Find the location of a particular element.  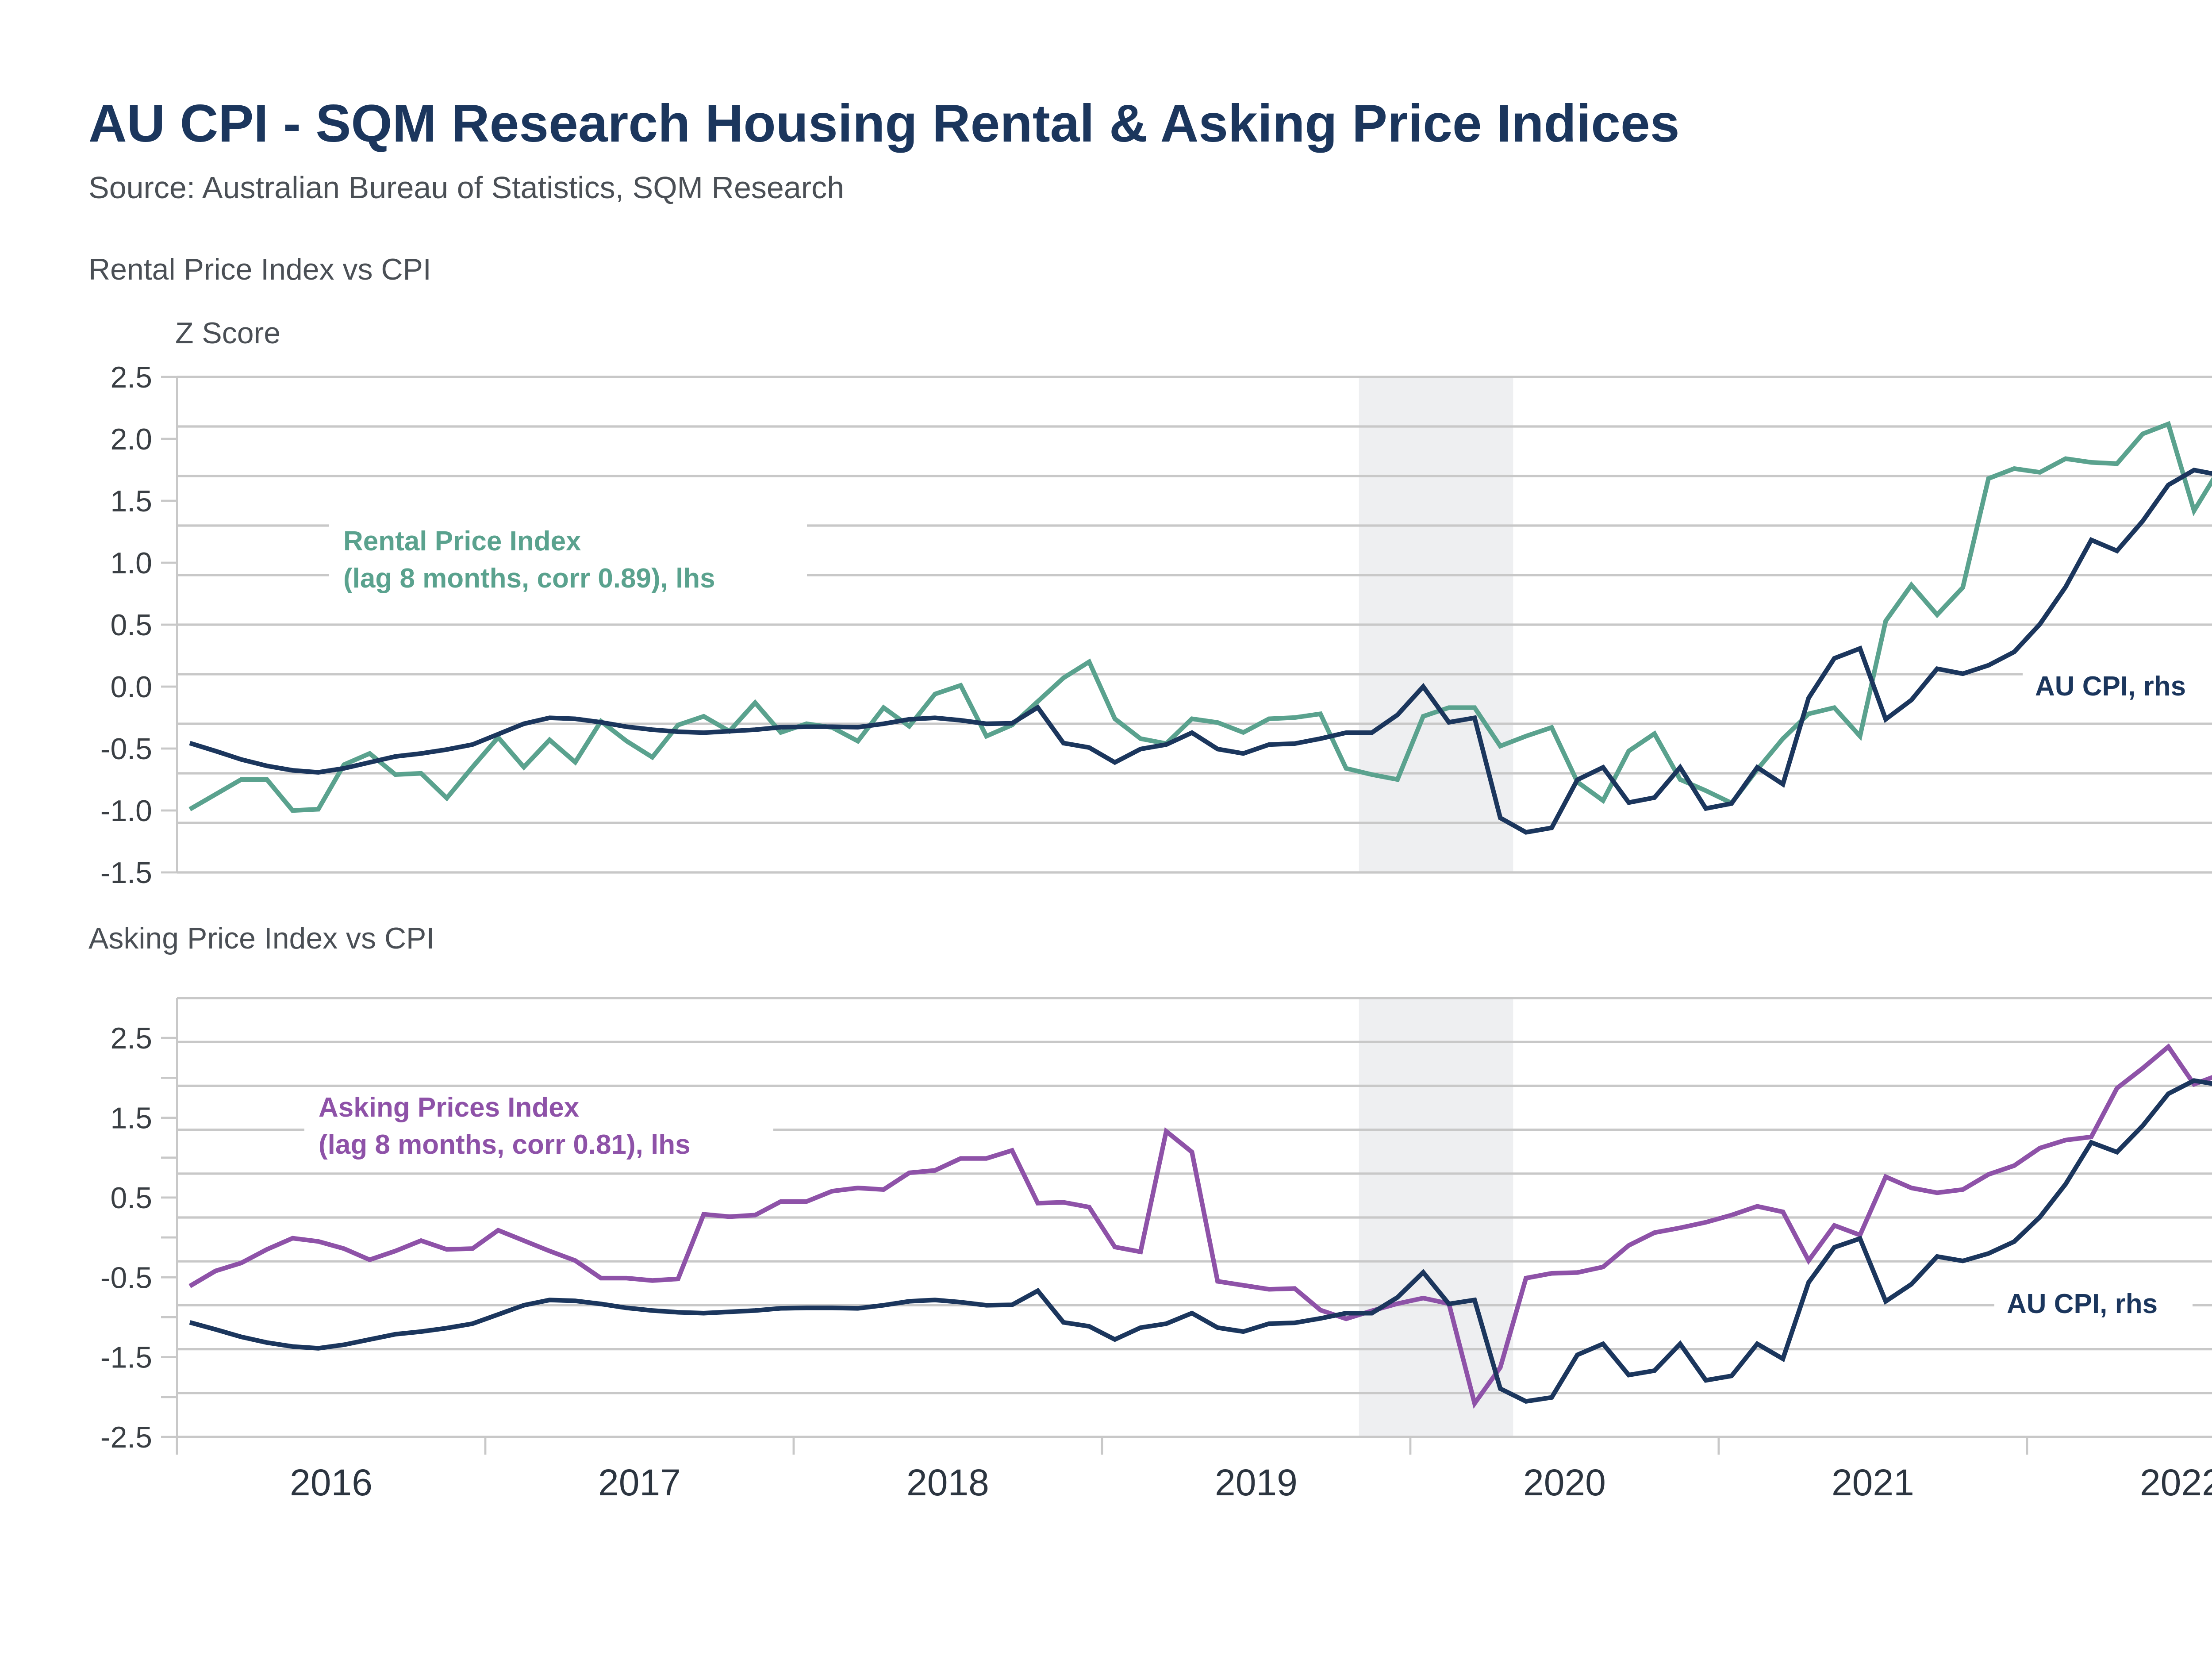

cpi-label-bottom: AU CPI, rhs is located at coordinates (2083, 1304).